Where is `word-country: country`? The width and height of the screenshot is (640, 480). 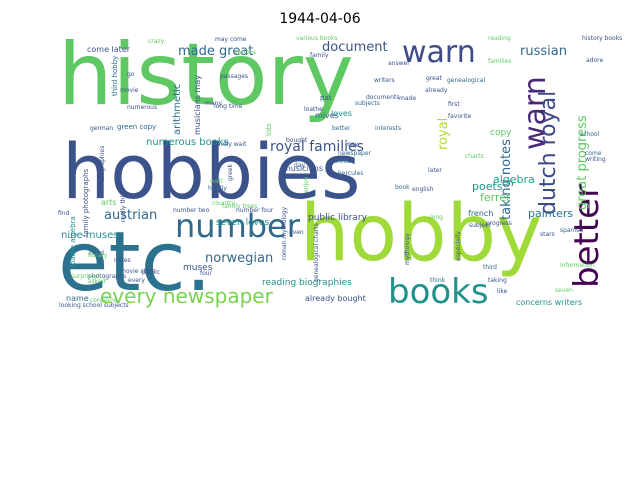
word-country: country is located at coordinates (223, 203).